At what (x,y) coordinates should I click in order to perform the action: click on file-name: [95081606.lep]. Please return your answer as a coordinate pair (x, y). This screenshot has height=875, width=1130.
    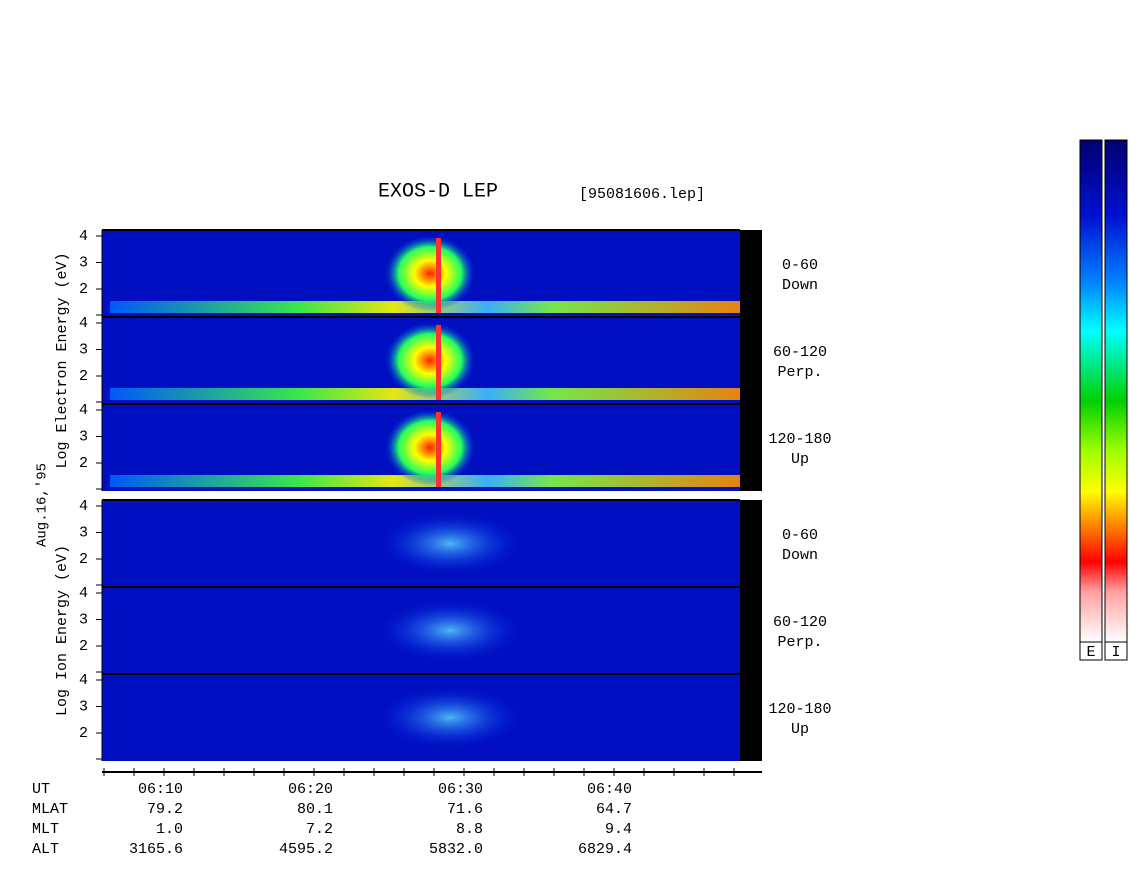
    Looking at the image, I should click on (642, 194).